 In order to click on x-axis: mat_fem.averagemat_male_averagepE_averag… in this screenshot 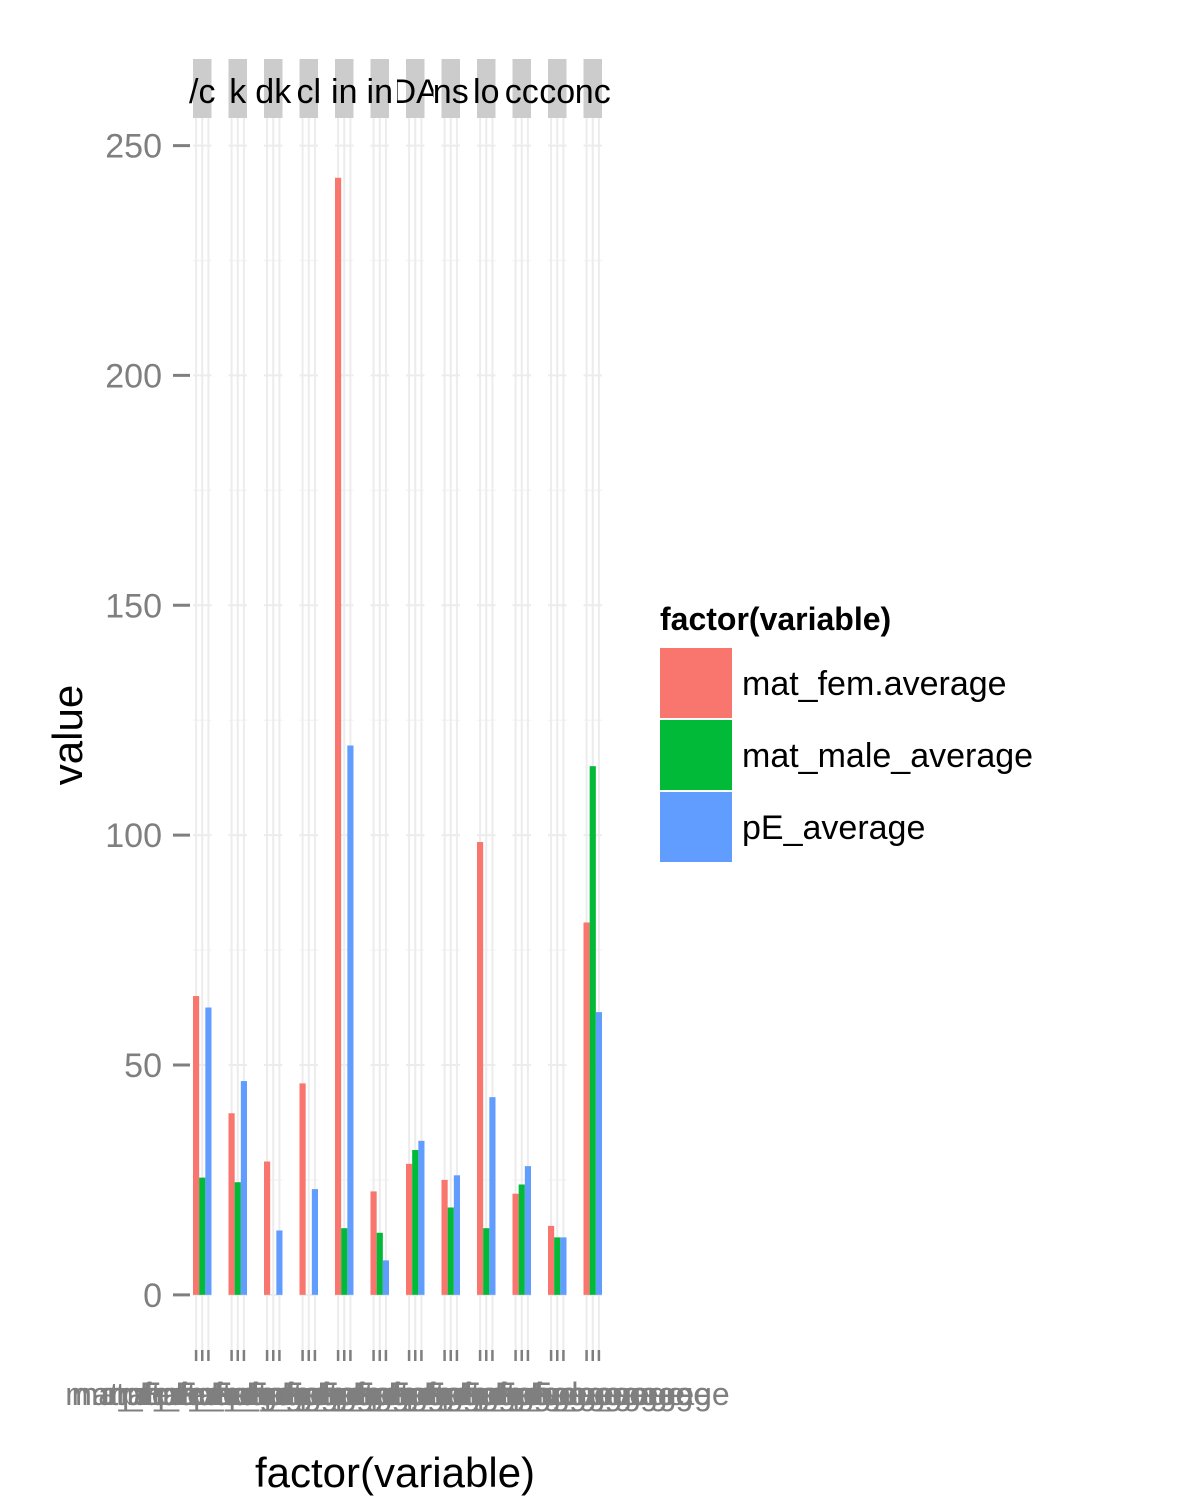, I will do `click(397, 1381)`.